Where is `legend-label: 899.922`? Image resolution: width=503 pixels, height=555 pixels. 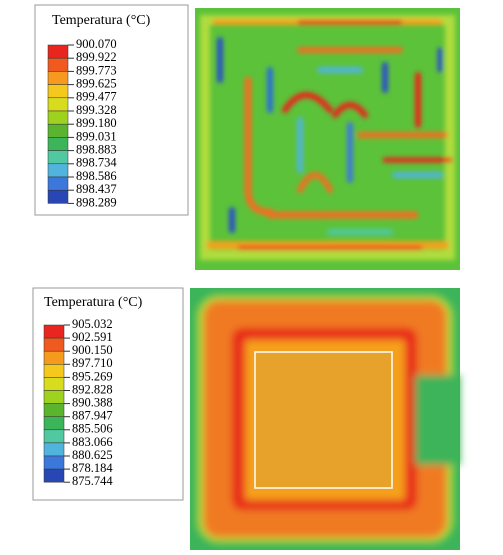
legend-label: 899.922 is located at coordinates (96, 57).